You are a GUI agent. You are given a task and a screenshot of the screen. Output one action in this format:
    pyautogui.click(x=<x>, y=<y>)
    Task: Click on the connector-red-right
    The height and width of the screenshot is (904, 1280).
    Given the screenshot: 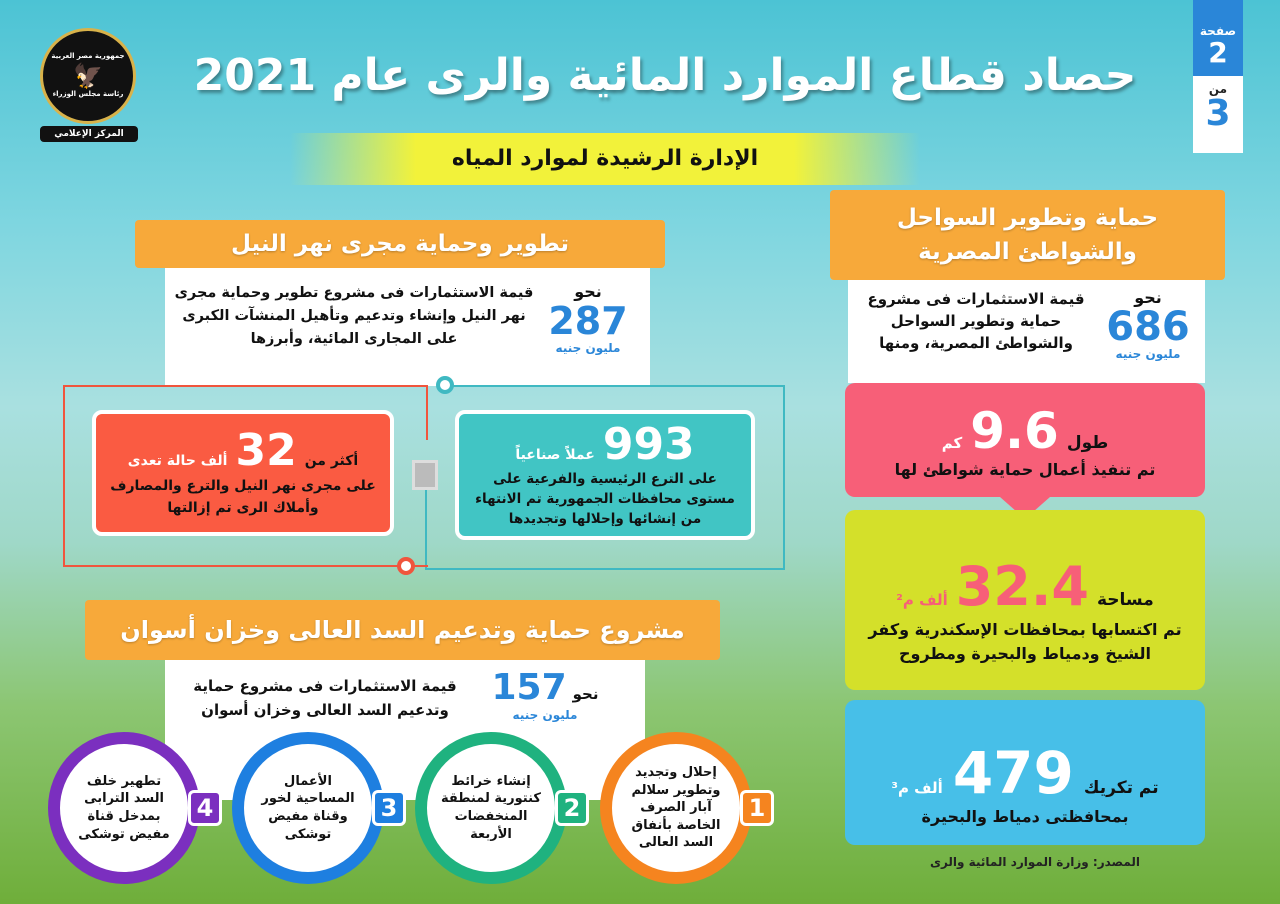 What is the action you would take?
    pyautogui.click(x=427, y=412)
    